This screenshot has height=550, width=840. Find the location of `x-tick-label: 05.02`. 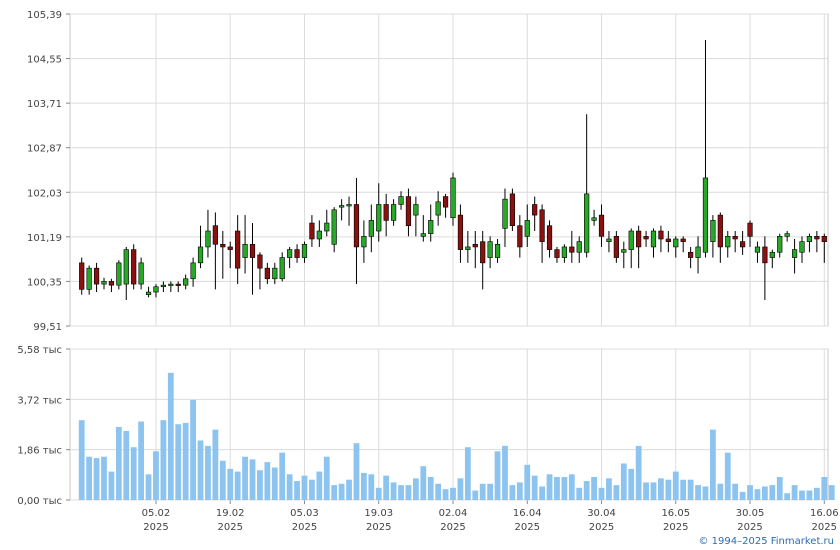

x-tick-label: 05.02 is located at coordinates (156, 513).